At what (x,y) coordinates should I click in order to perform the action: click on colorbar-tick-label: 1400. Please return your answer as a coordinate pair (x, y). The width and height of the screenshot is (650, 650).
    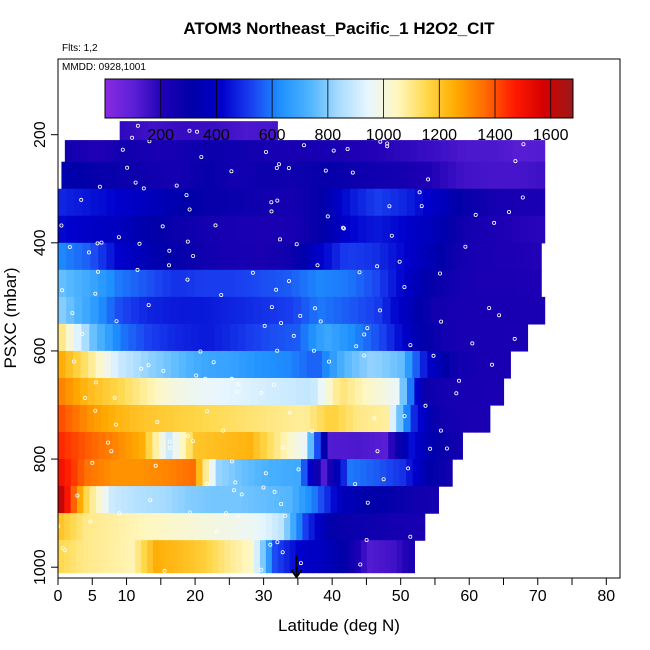
    Looking at the image, I should click on (495, 135).